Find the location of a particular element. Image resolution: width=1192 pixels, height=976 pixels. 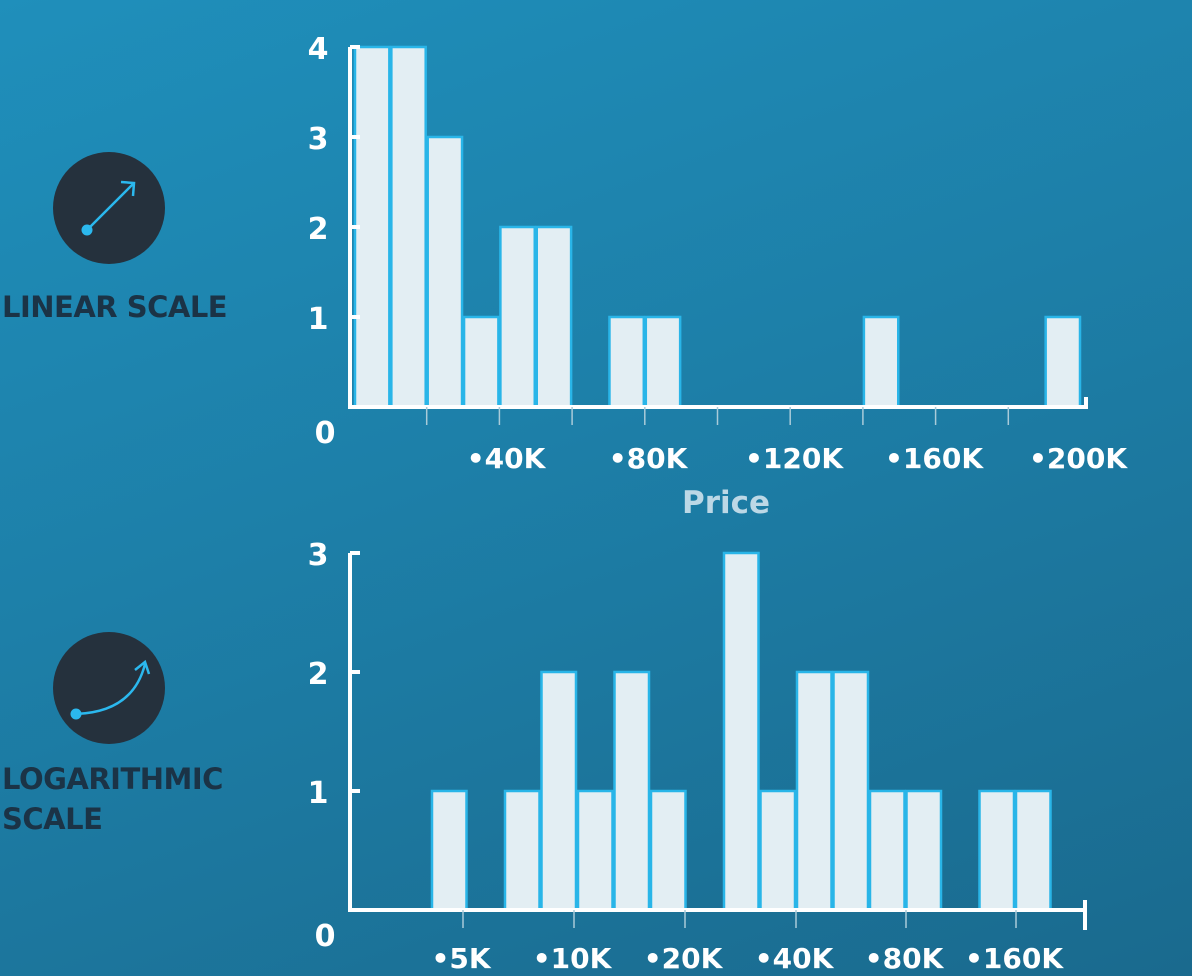

log-y-tick-label: 1 is located at coordinates (318, 793).